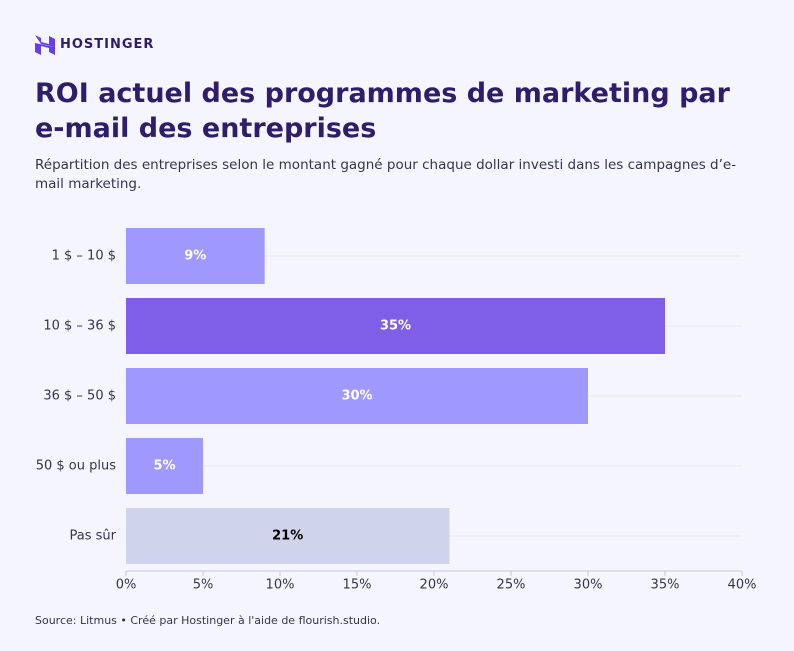 The height and width of the screenshot is (651, 794). Describe the element at coordinates (742, 585) in the screenshot. I see `x-tick-label: 40%` at that location.